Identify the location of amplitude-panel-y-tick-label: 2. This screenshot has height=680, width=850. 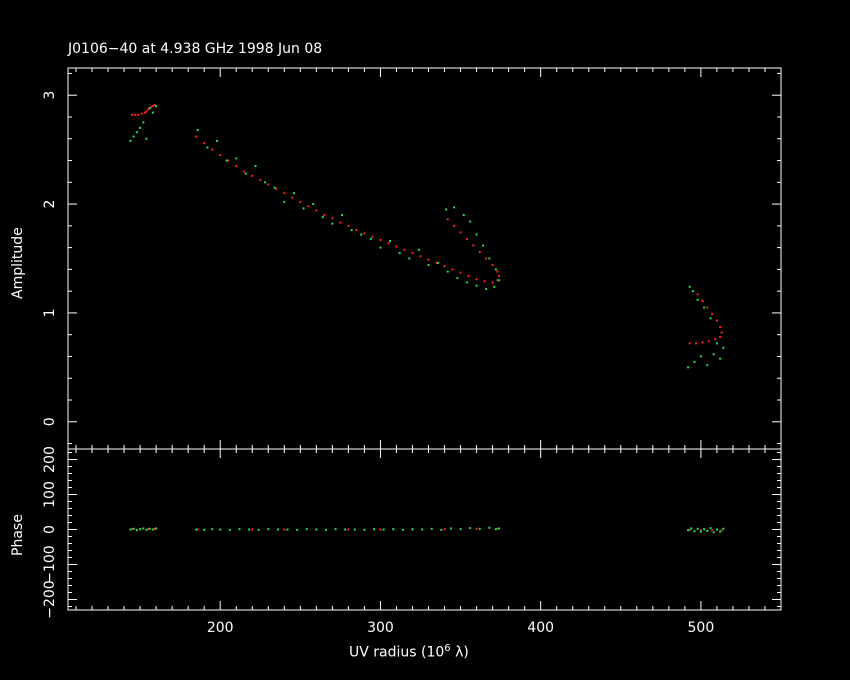
(50, 204).